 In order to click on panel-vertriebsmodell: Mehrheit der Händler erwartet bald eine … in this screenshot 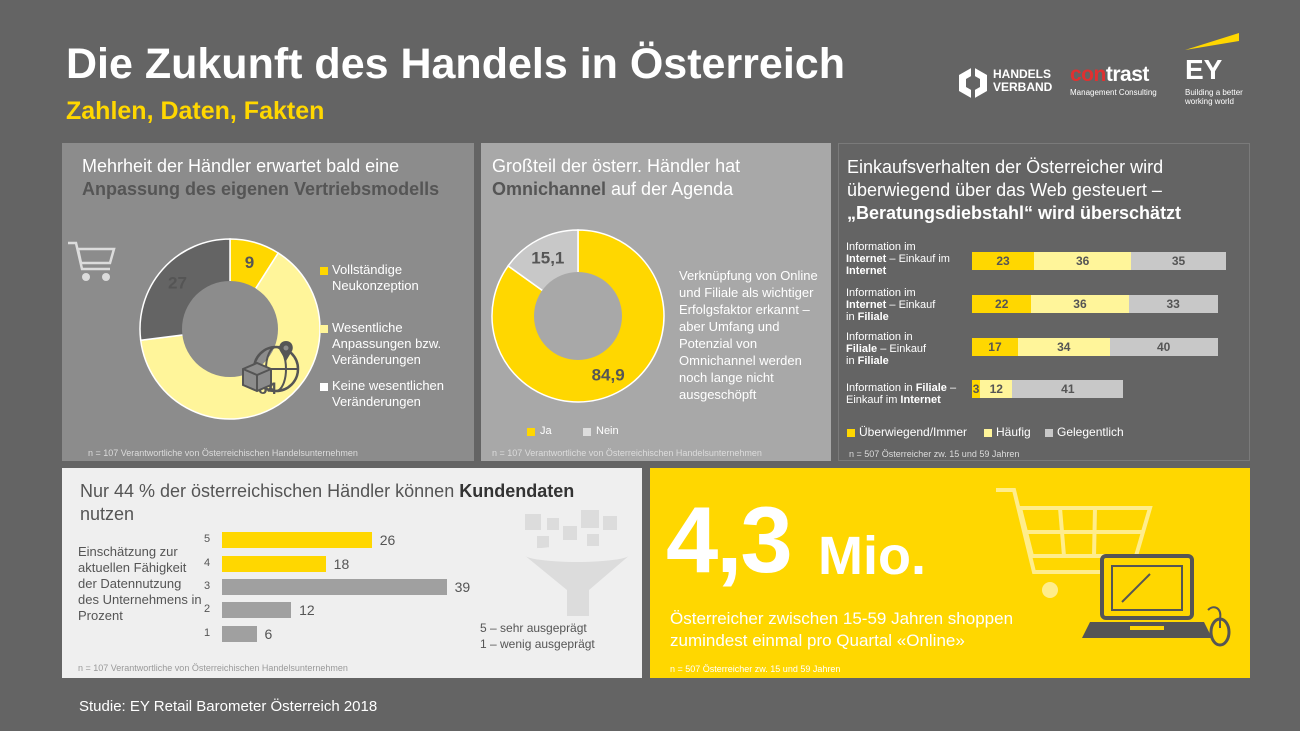, I will do `click(268, 302)`.